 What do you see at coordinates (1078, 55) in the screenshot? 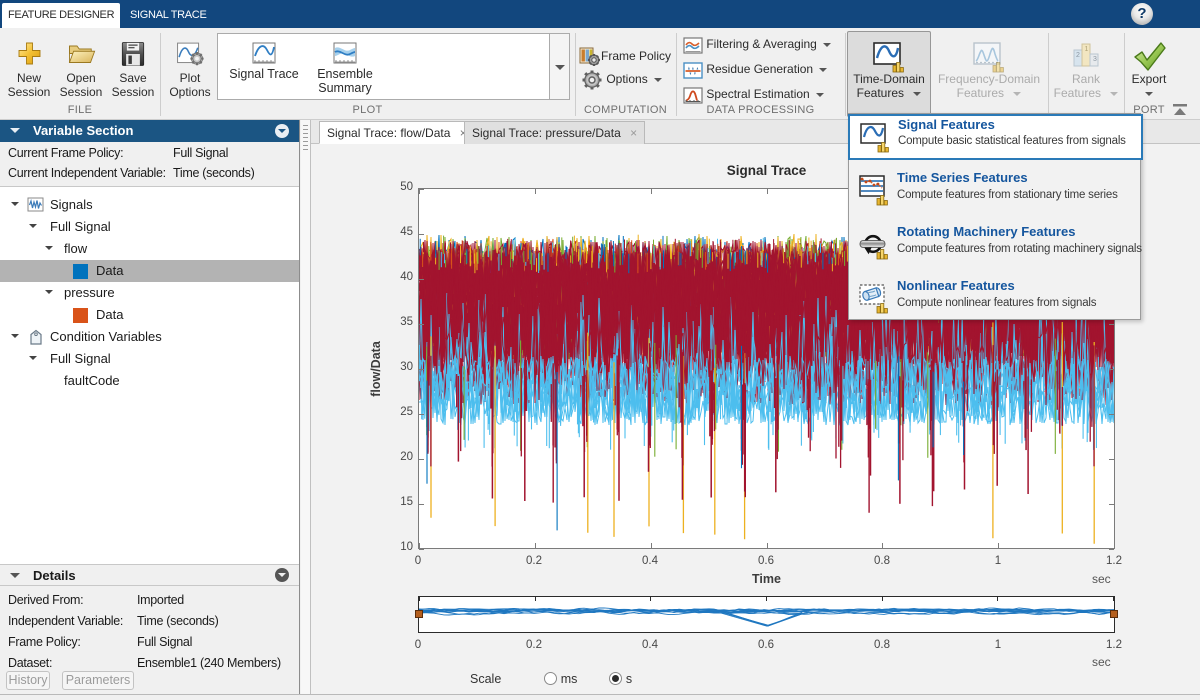
I see `svg-text: 2` at bounding box center [1078, 55].